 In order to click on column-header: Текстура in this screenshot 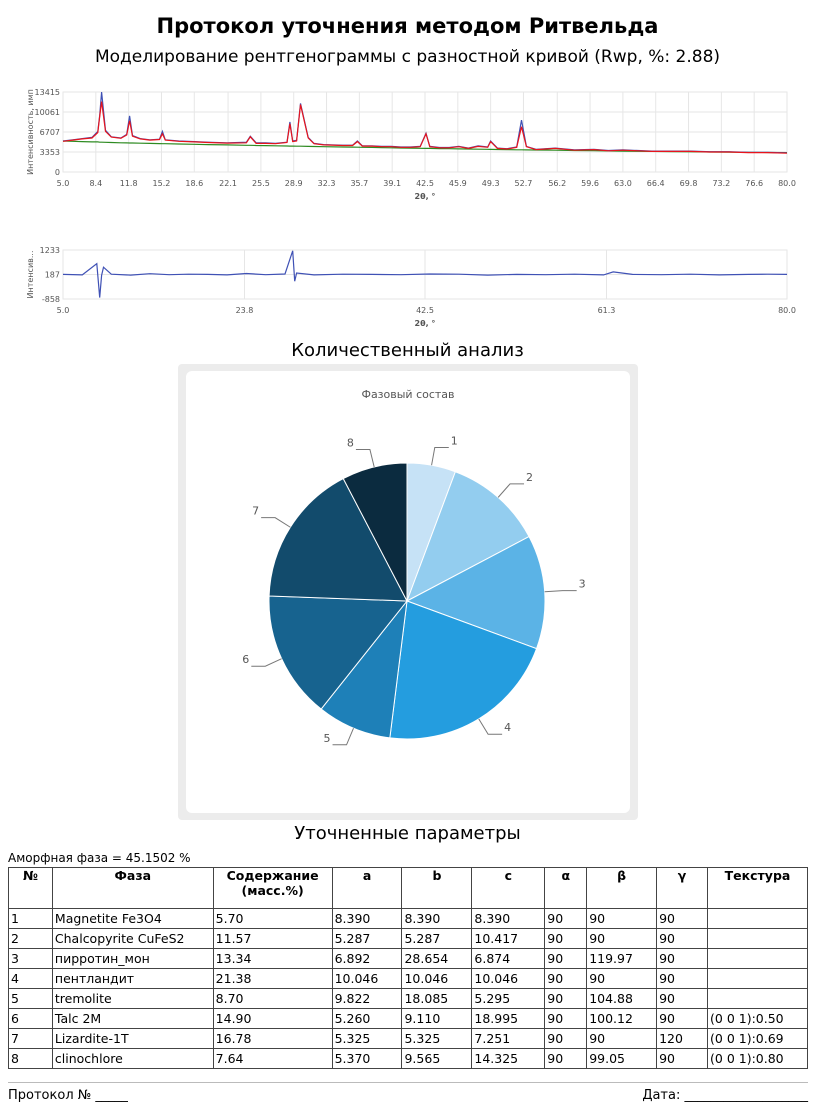, I will do `click(757, 888)`.